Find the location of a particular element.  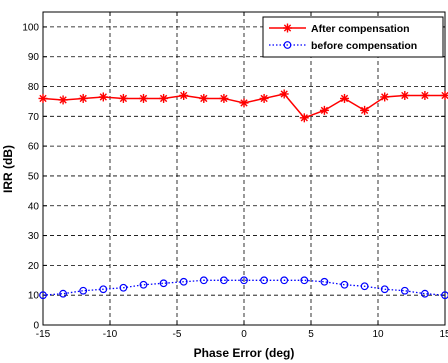

series-after-compensation is located at coordinates (243, 106).